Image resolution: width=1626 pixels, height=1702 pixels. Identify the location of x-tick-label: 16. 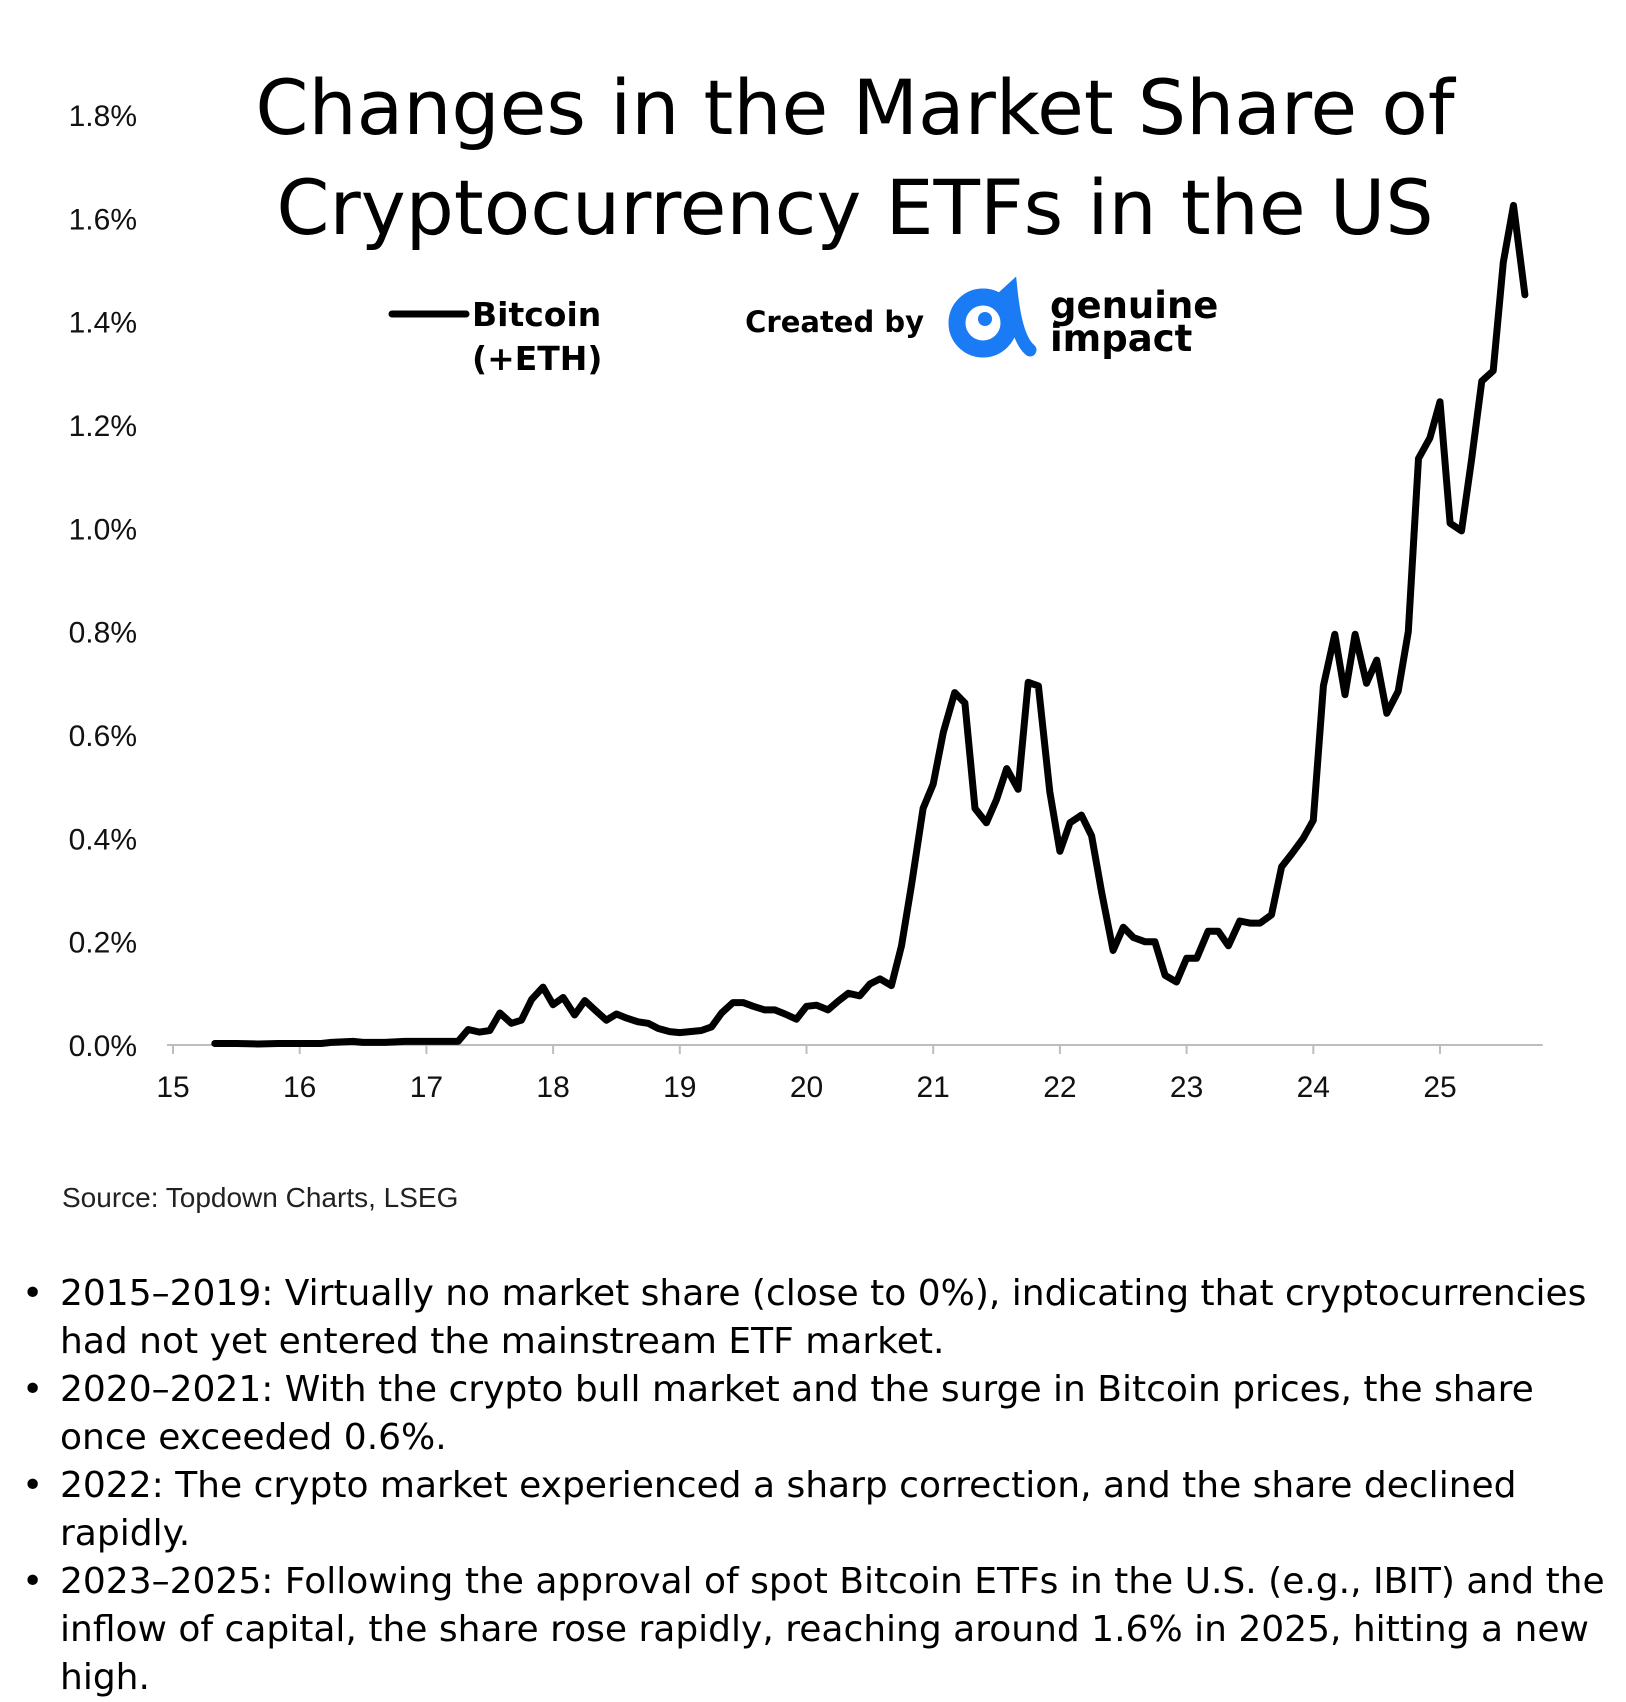
(299, 1087).